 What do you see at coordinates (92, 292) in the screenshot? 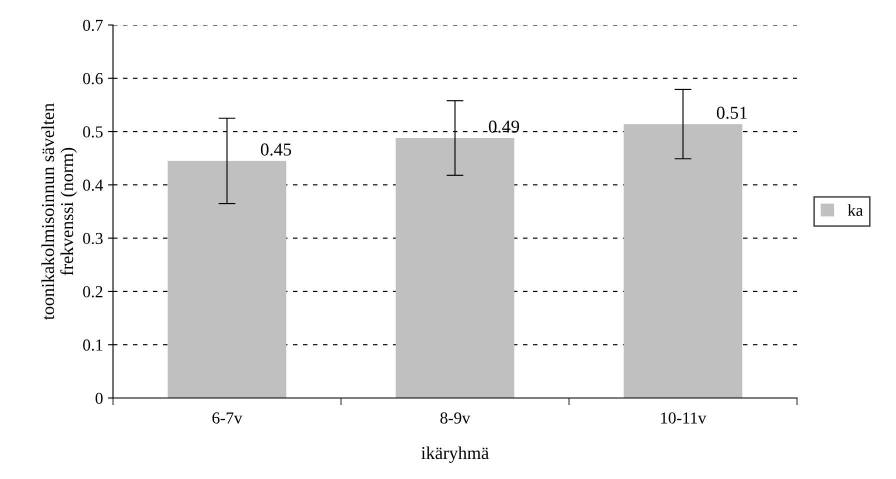
I see `y-tick-label: 0.2` at bounding box center [92, 292].